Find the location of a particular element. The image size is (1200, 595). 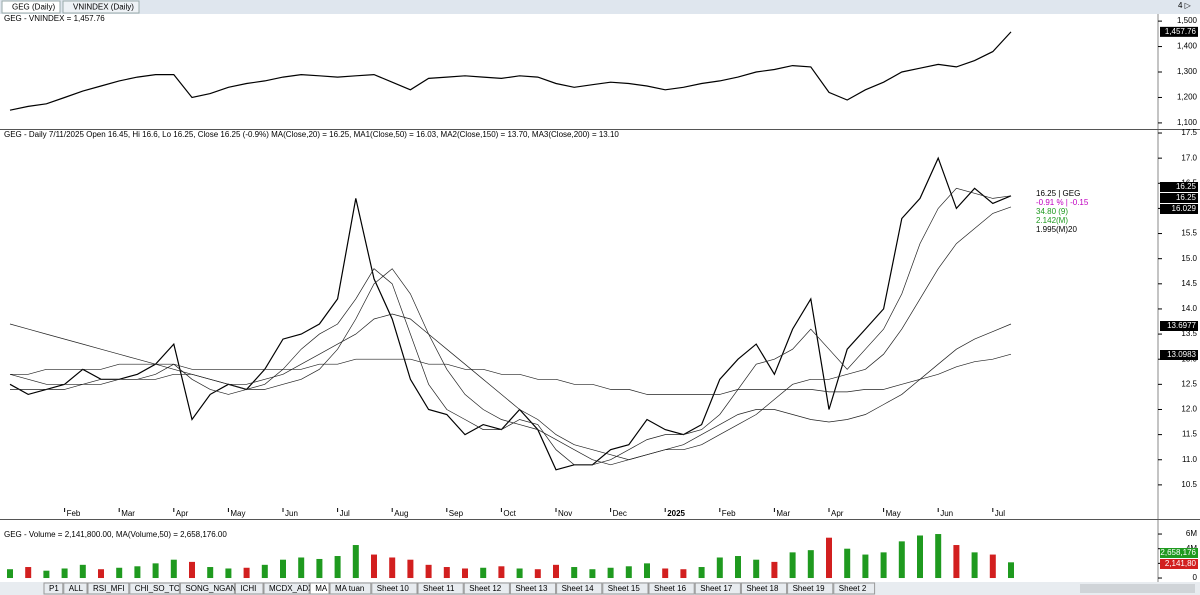

sheet-tab: ALL is located at coordinates (75, 588).